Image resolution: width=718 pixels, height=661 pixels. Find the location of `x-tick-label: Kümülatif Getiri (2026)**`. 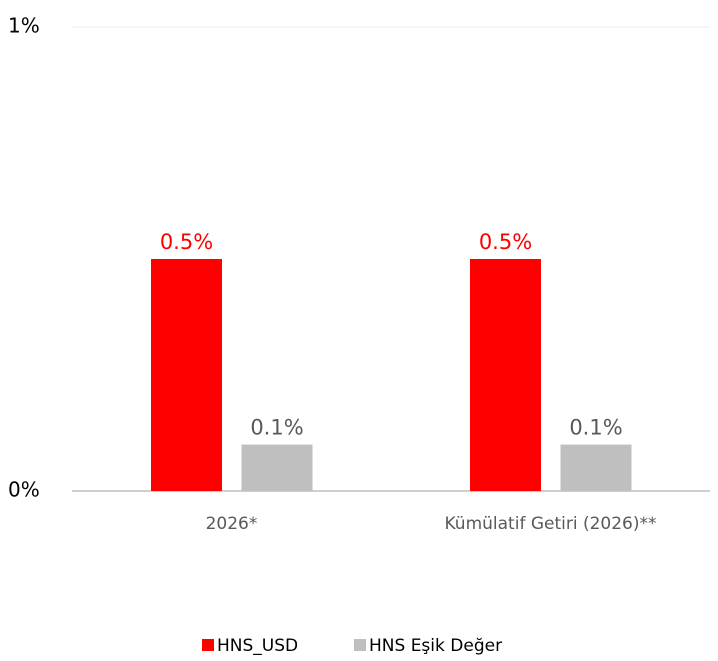

x-tick-label: Kümülatif Getiri (2026)** is located at coordinates (551, 524).